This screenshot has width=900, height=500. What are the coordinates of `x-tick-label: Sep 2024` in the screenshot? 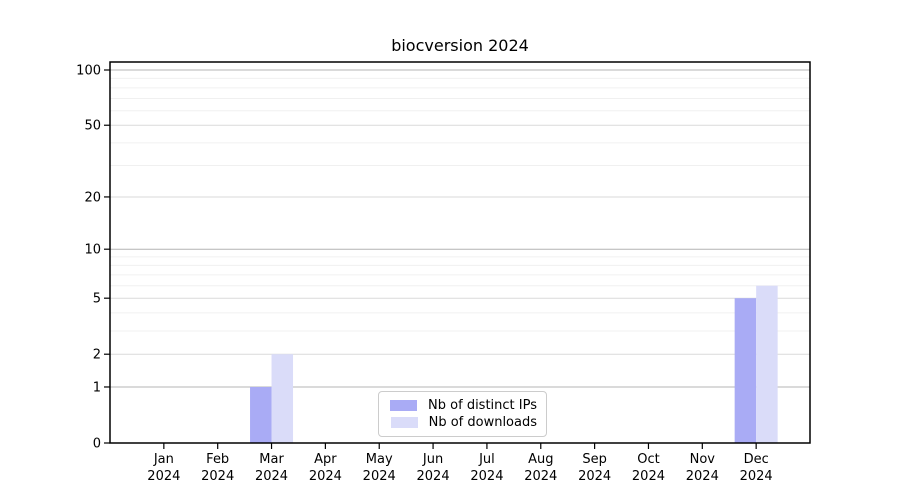 It's located at (594, 468).